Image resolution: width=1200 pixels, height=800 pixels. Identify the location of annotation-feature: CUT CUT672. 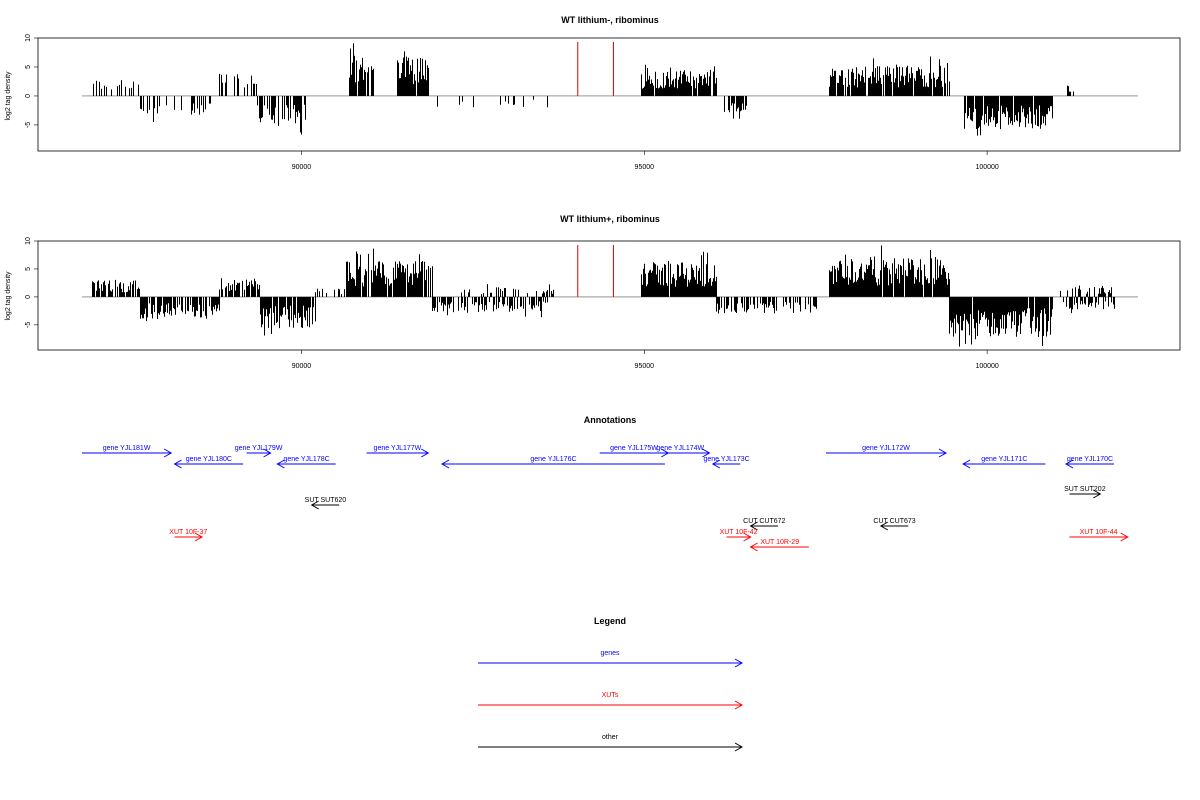
(764, 524).